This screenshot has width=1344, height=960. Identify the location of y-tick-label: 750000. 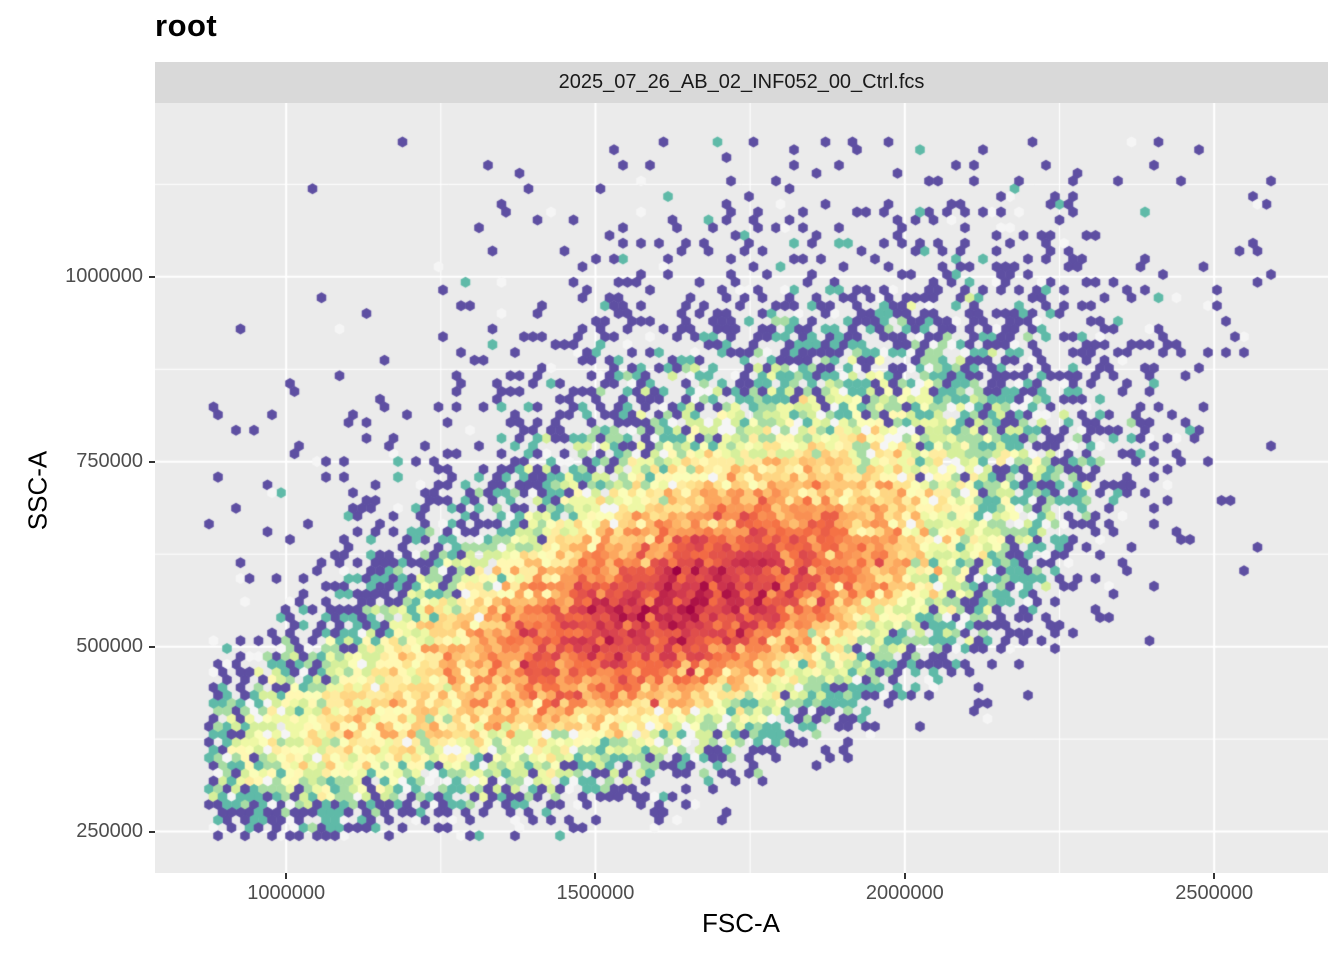
(109, 460).